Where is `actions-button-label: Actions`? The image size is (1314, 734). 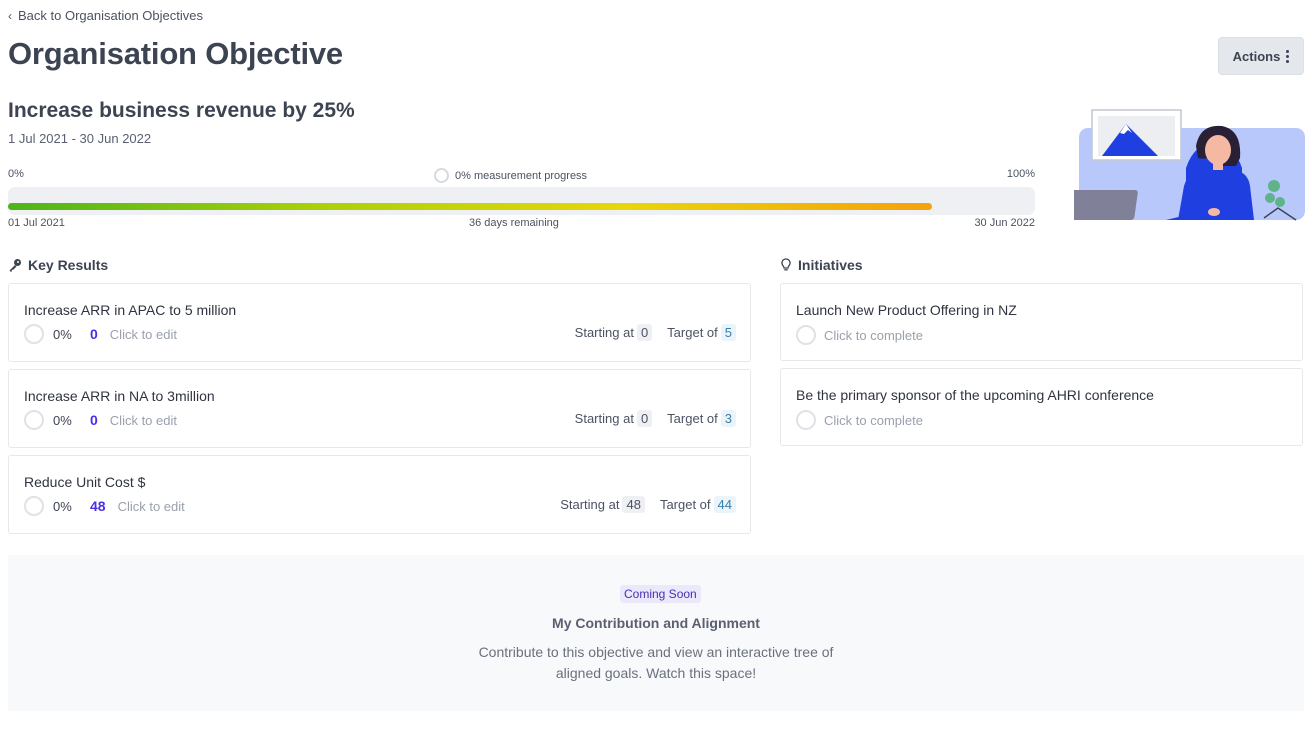
actions-button-label: Actions is located at coordinates (1256, 56).